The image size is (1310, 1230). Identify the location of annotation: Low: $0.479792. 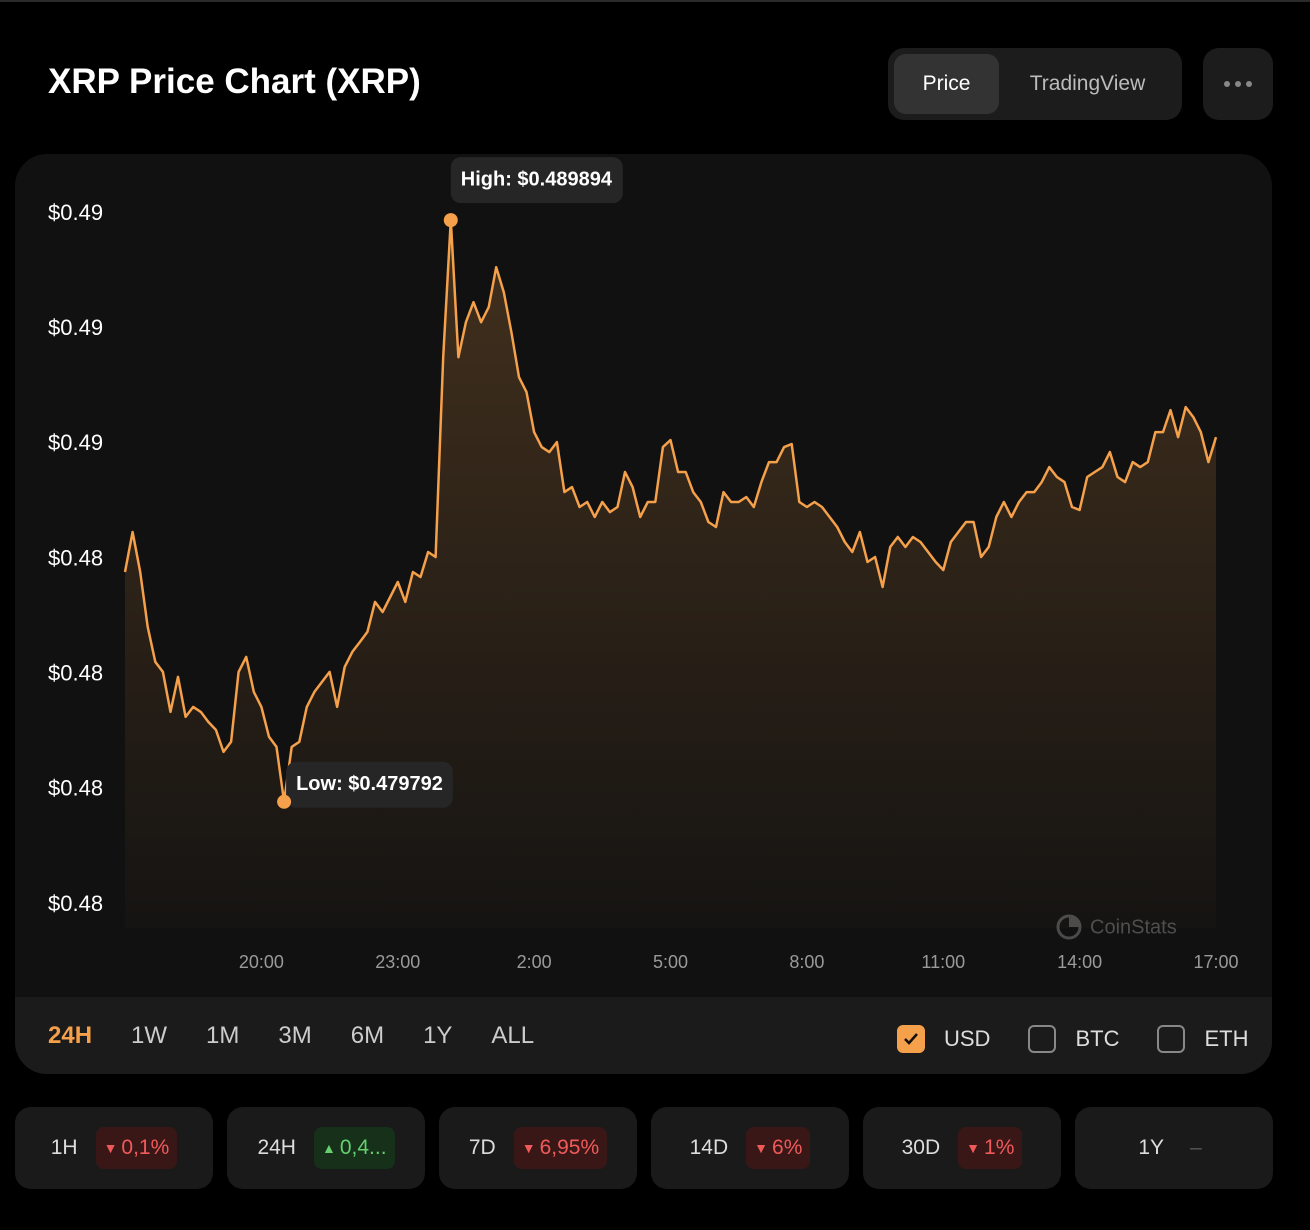
(369, 784).